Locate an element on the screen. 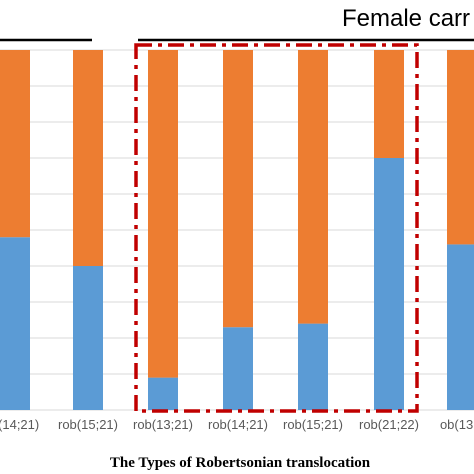 Image resolution: width=474 pixels, height=474 pixels. x-tick-label: rob(13;21) is located at coordinates (163, 424).